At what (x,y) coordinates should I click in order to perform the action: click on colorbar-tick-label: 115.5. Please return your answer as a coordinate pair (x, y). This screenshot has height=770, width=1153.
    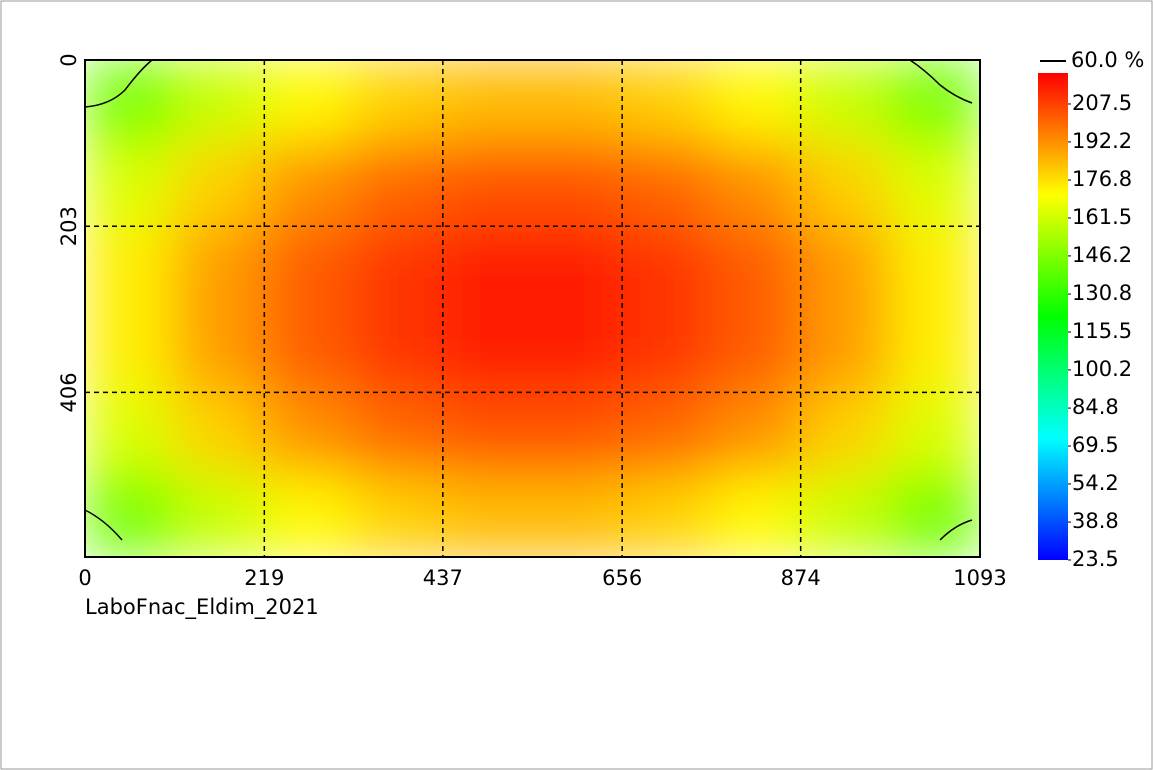
    Looking at the image, I should click on (1102, 331).